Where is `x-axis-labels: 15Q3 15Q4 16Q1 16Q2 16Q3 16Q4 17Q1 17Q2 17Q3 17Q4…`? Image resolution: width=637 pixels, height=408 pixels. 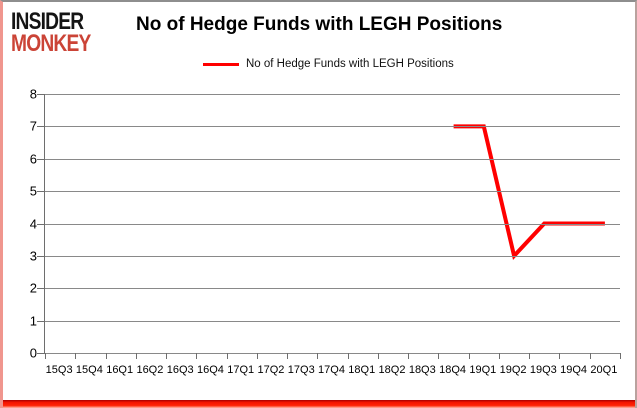
x-axis-labels: 15Q3 15Q4 16Q1 16Q2 16Q3 16Q4 17Q1 17Q2 17Q3 17Q4… is located at coordinates (331, 372).